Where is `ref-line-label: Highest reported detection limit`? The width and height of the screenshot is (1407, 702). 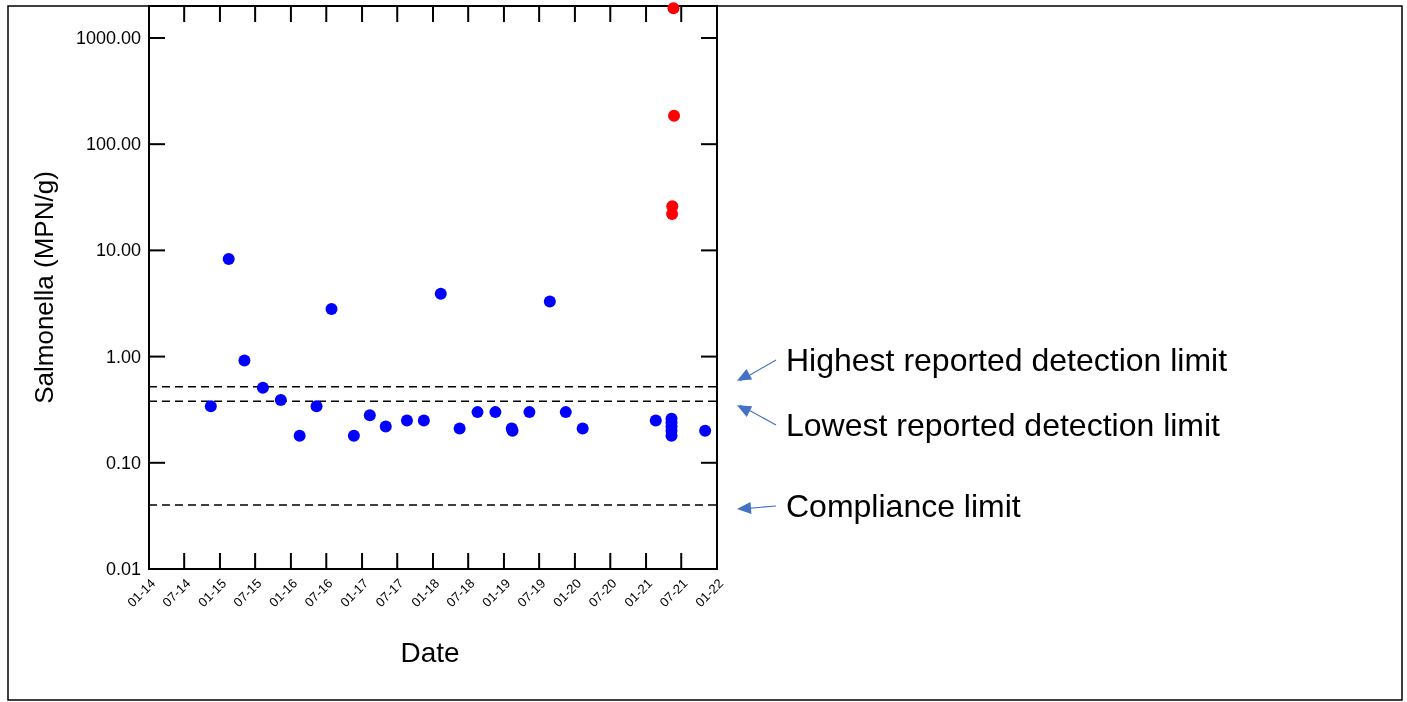 ref-line-label: Highest reported detection limit is located at coordinates (1007, 360).